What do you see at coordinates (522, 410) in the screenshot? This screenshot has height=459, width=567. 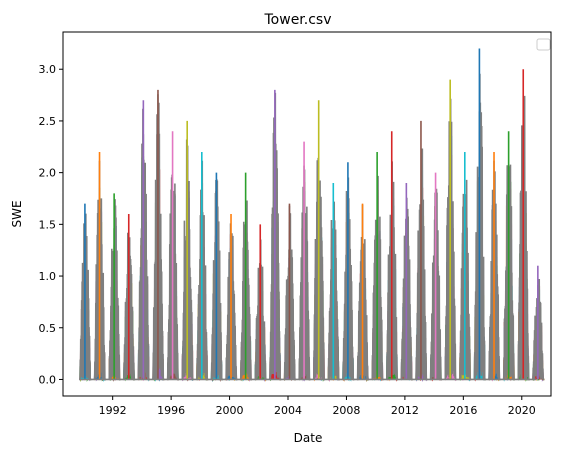 I see `x-tick-label: 2020` at bounding box center [522, 410].